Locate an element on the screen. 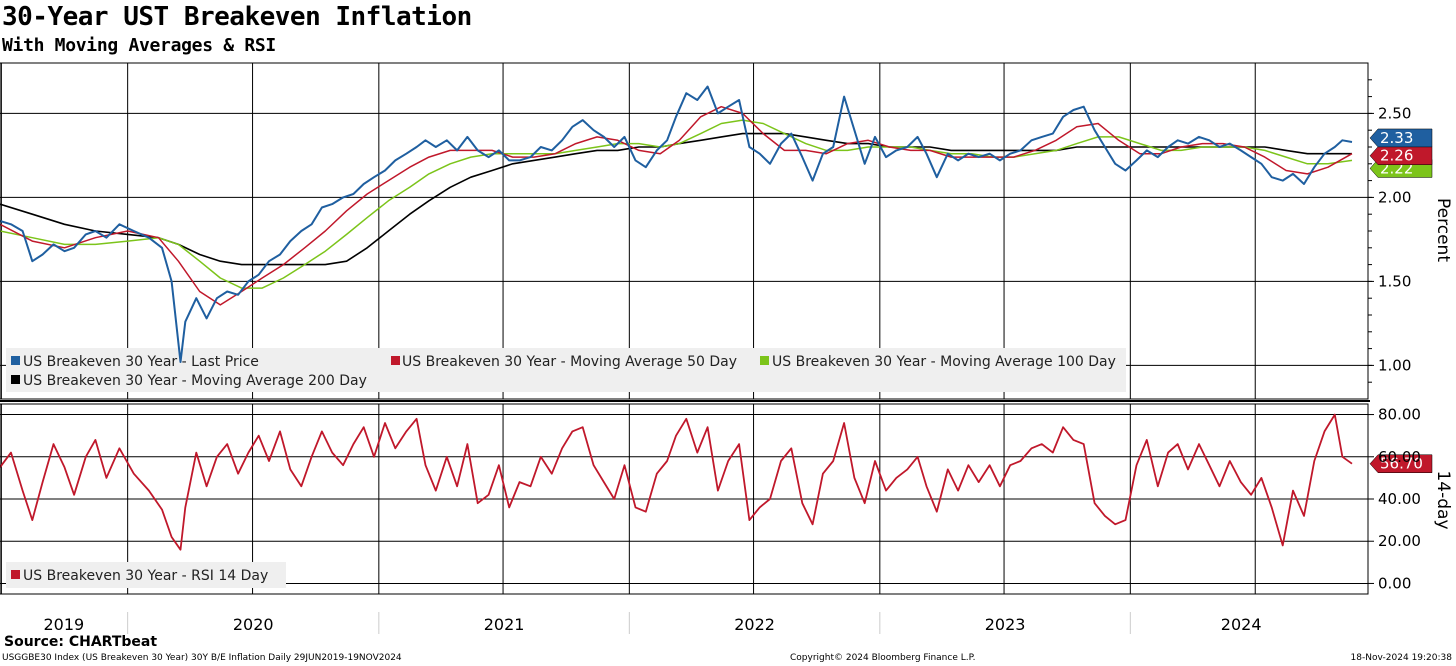  legend-rsi: US Breakeven 30 Year - RSI 14 Day is located at coordinates (145, 576).